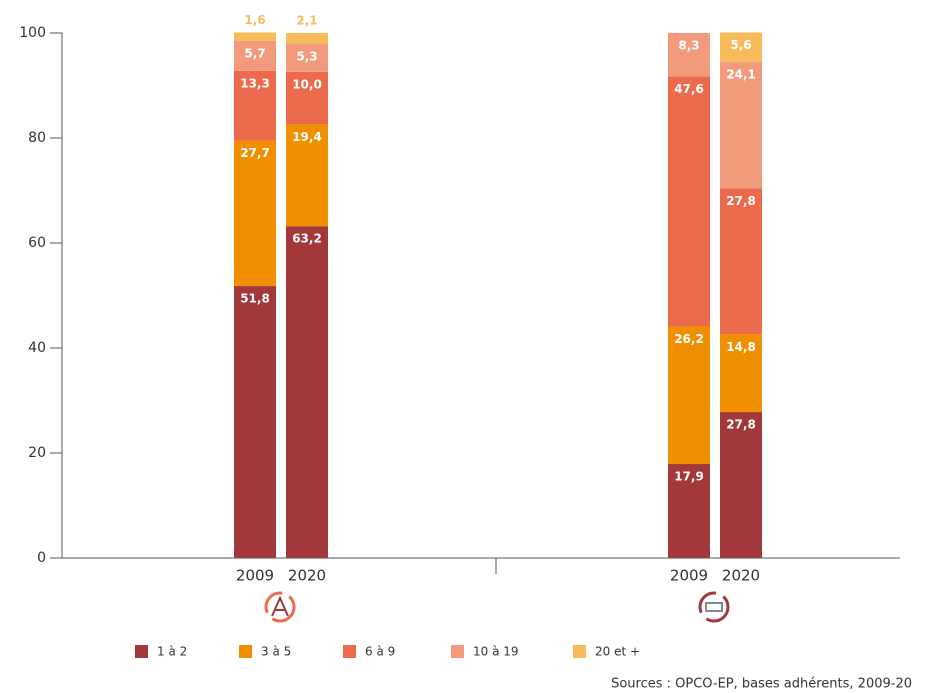 The width and height of the screenshot is (929, 693). Describe the element at coordinates (41, 558) in the screenshot. I see `y-tick-label: 0` at that location.